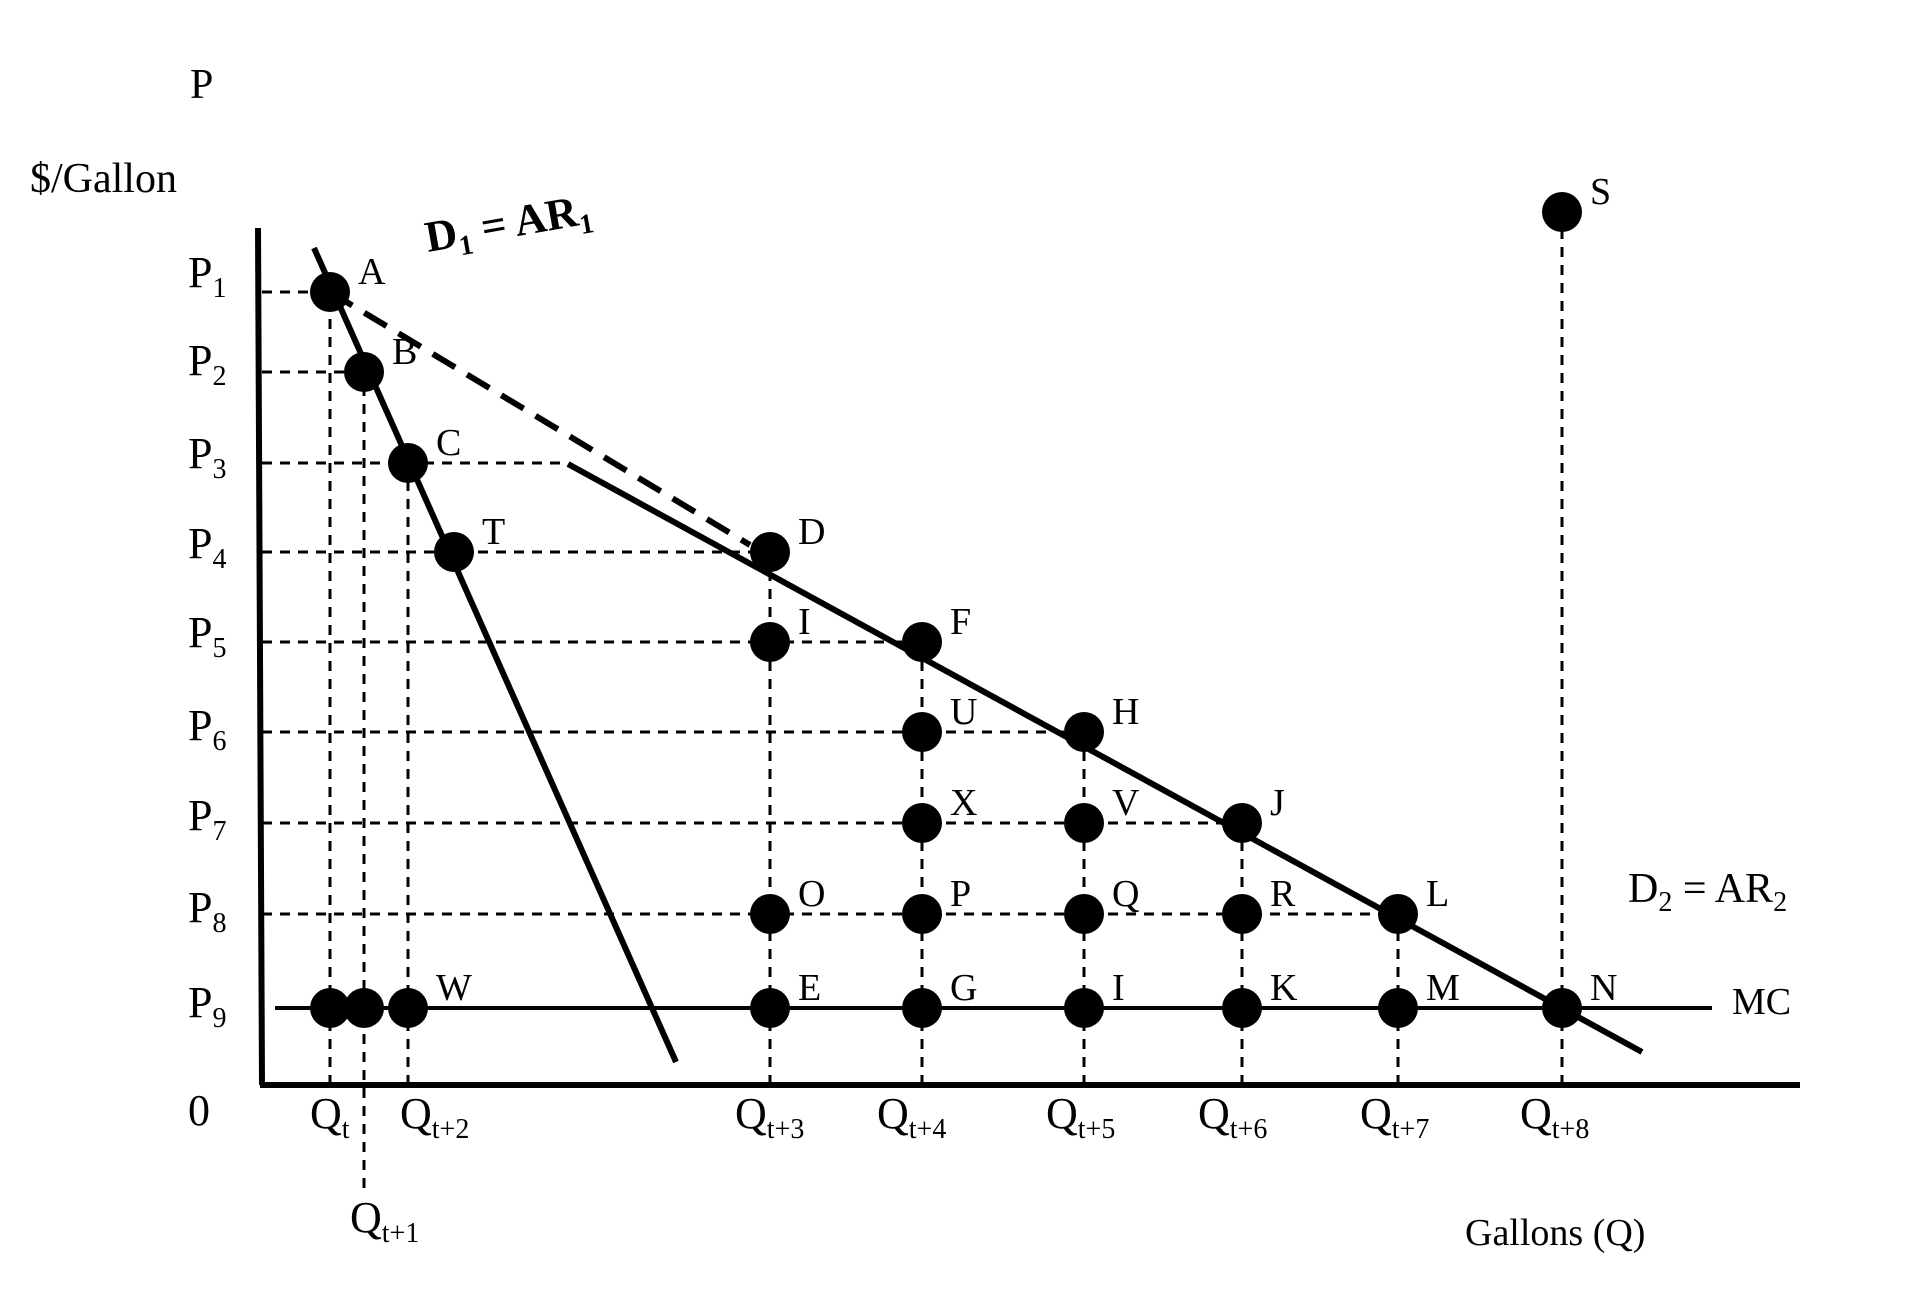 Image resolution: width=1920 pixels, height=1310 pixels. Describe the element at coordinates (1277, 803) in the screenshot. I see `point-label-j-11: J` at that location.